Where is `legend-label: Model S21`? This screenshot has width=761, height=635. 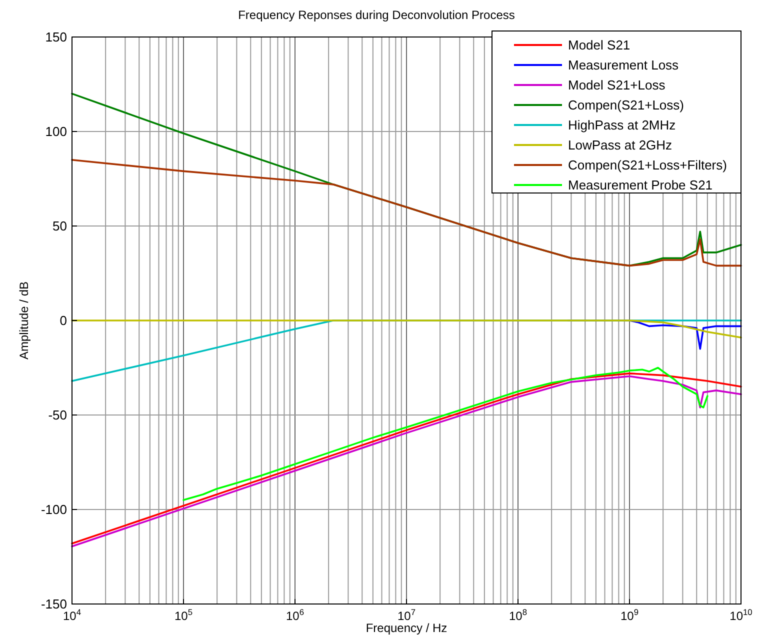
legend-label: Model S21 is located at coordinates (599, 45).